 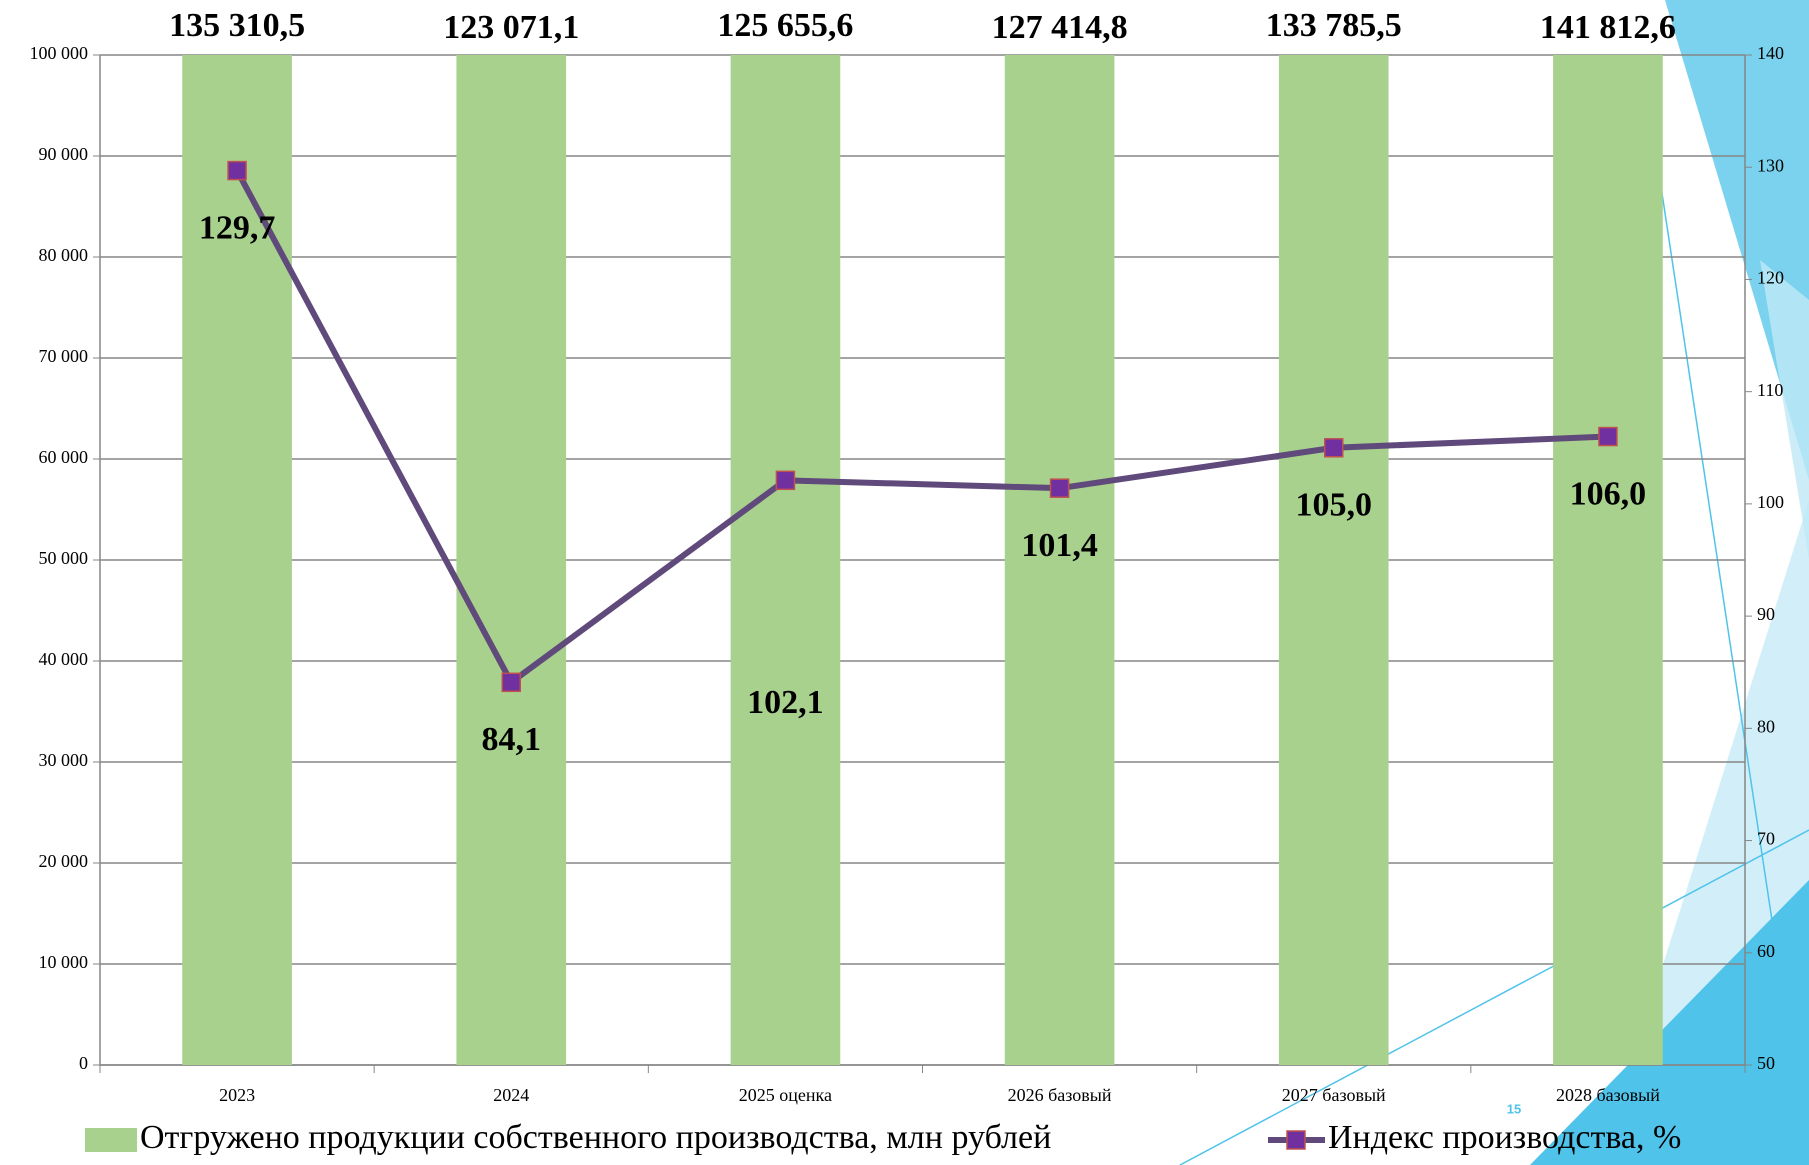 What do you see at coordinates (237, 227) in the screenshot?
I see `line-value-label: 129,7` at bounding box center [237, 227].